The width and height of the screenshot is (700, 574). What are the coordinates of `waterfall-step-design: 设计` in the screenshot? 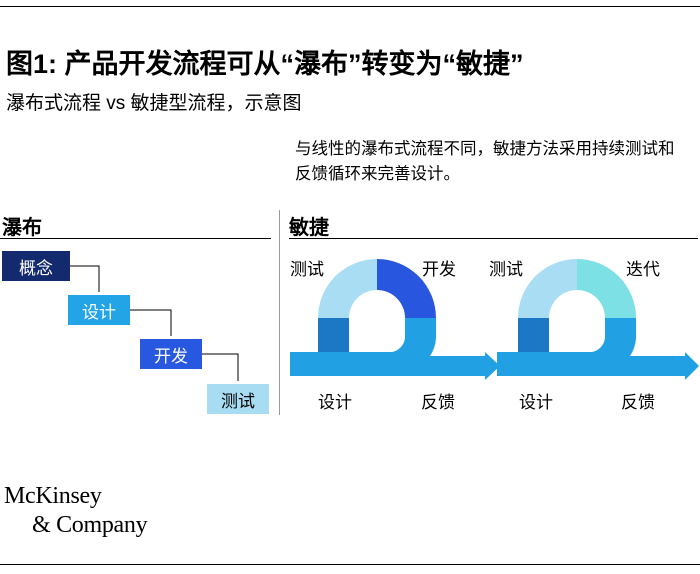 It's located at (99, 310).